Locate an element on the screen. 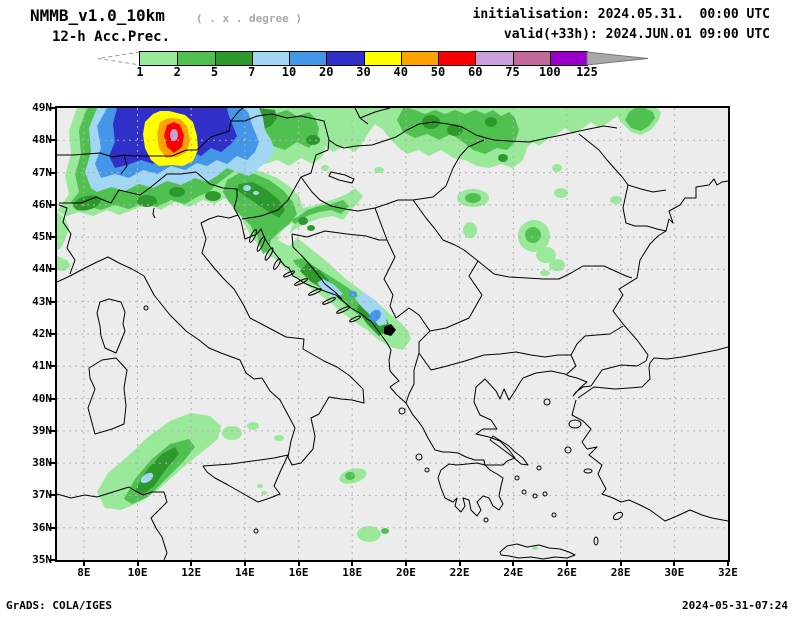  footer-timestamp: 2024-05-31-07:24 is located at coordinates (735, 605).